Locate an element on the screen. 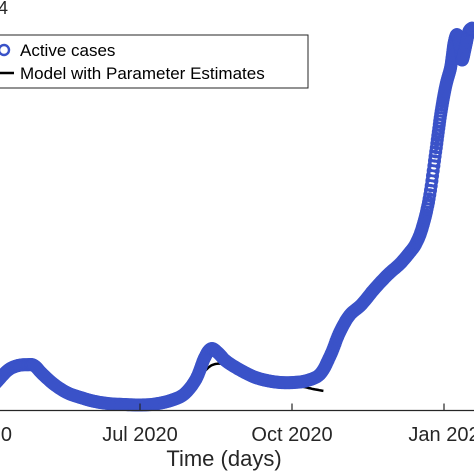  x-tick-label: Jan 202 is located at coordinates (441, 435).